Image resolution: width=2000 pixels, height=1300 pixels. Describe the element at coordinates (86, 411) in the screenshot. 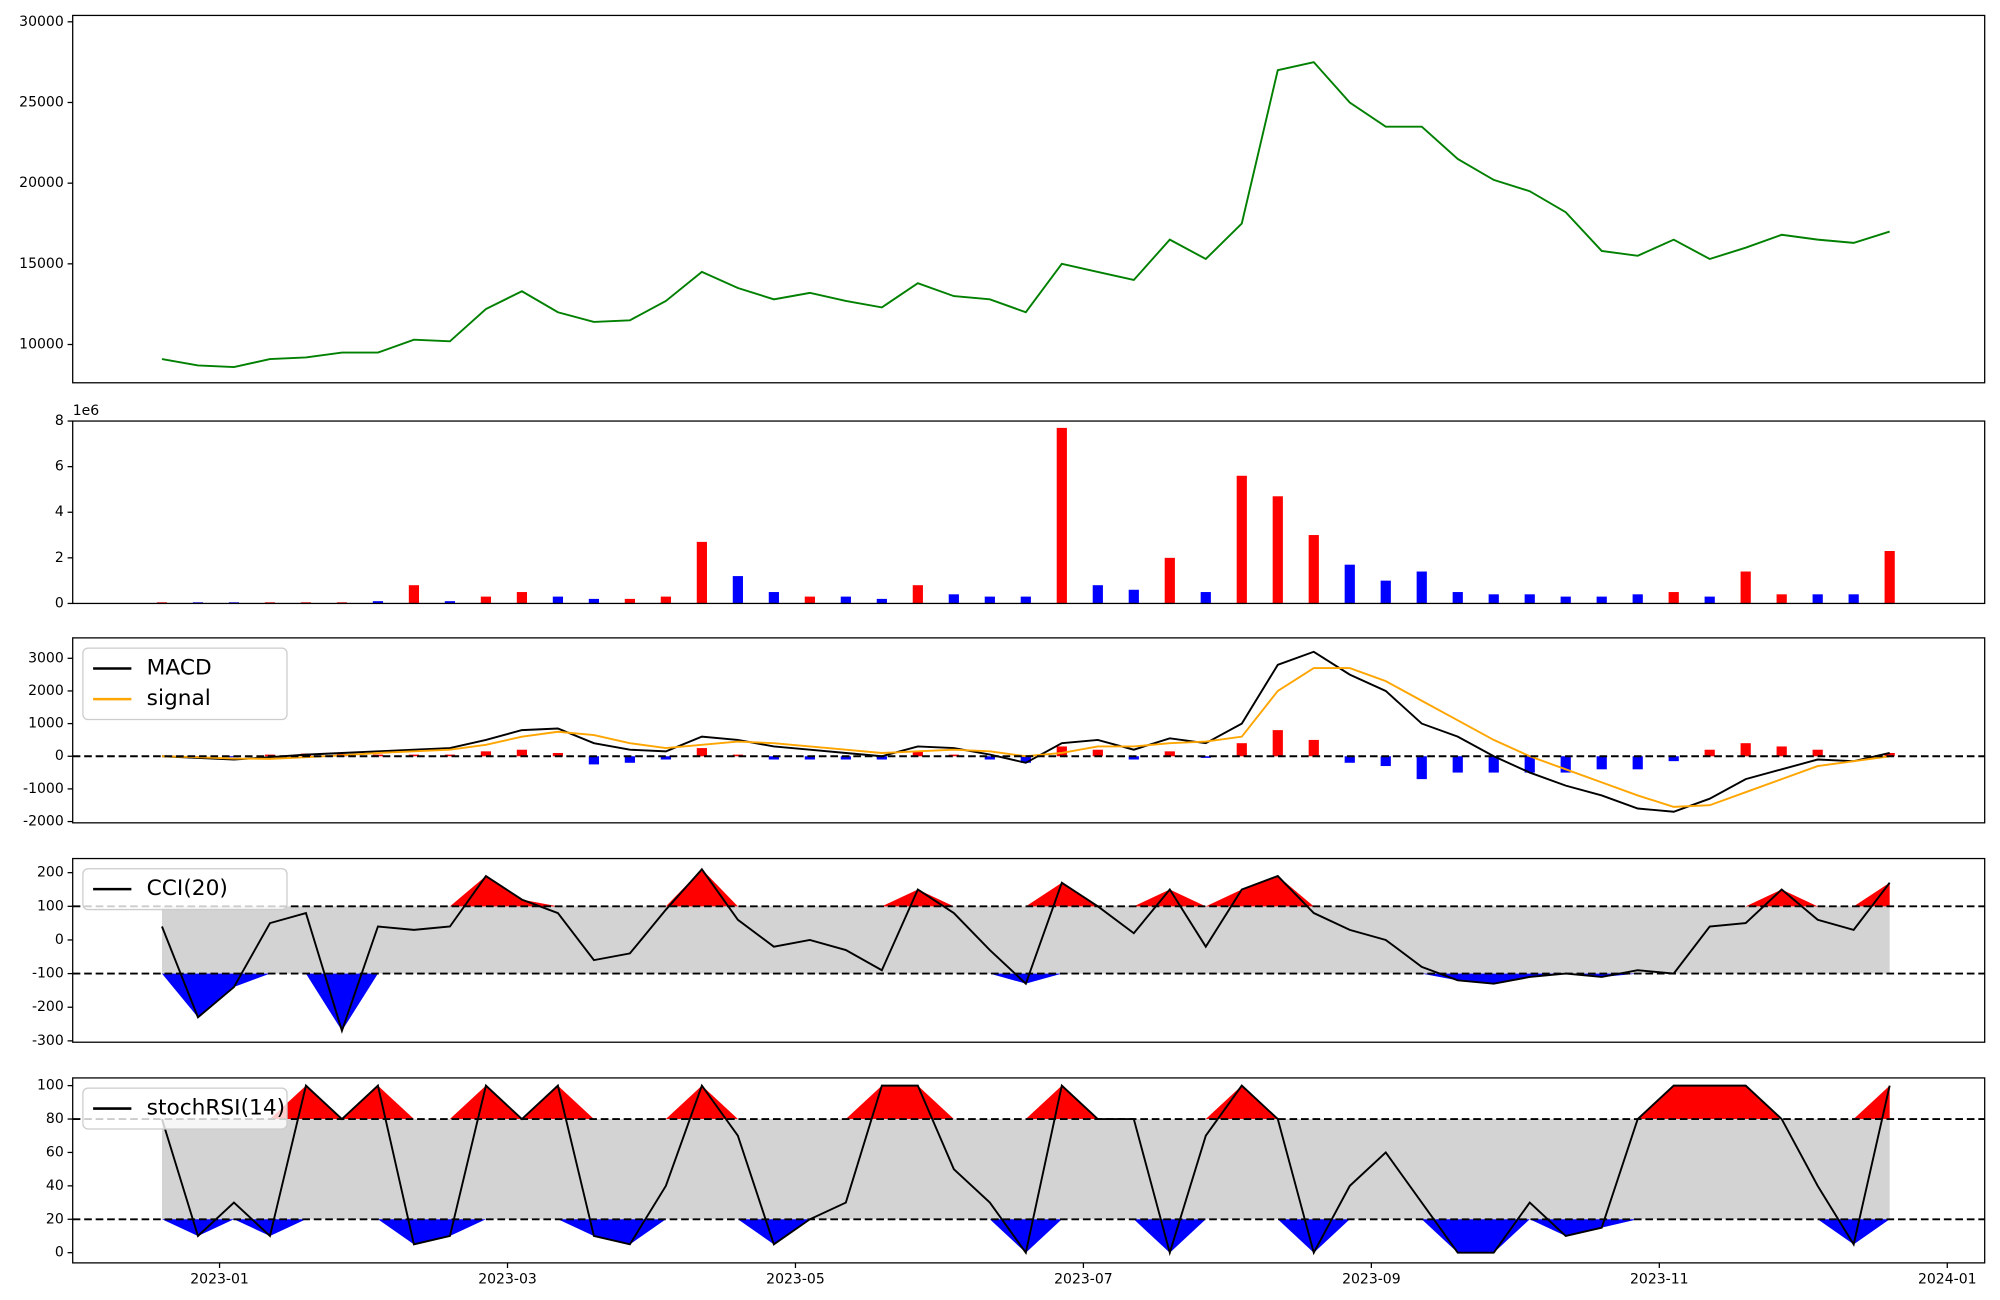

I see `offset-label: 1e6` at that location.